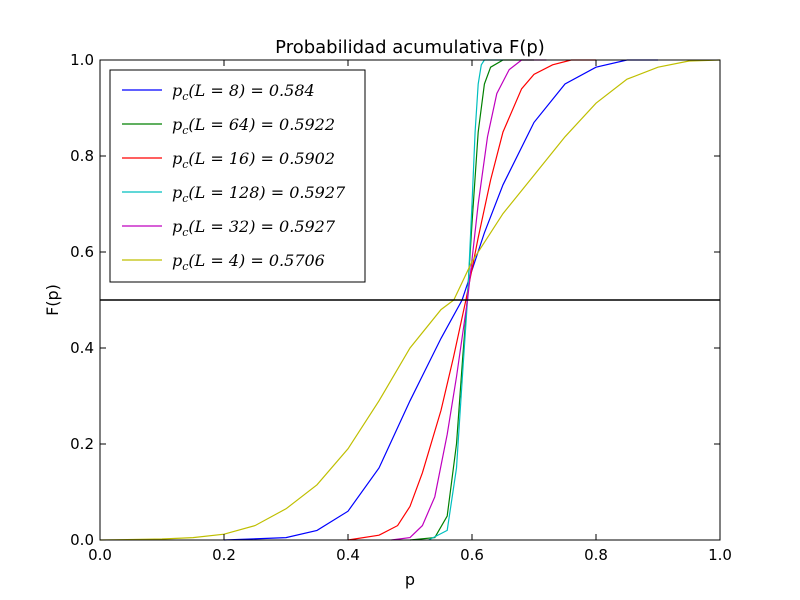 Image resolution: width=800 pixels, height=600 pixels. I want to click on x-axis-label: p, so click(410, 579).